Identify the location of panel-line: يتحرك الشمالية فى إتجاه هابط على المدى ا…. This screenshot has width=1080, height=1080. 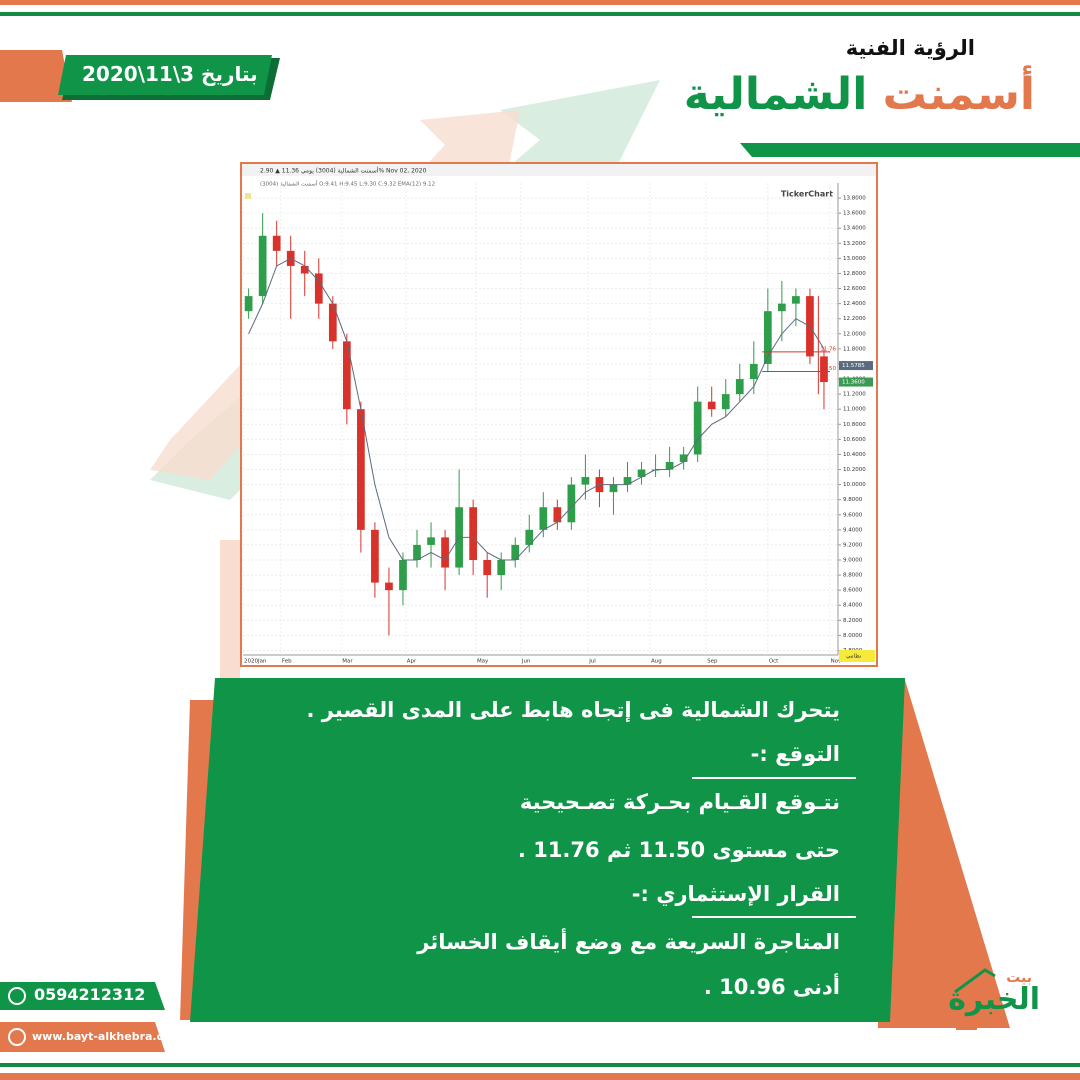
(573, 710).